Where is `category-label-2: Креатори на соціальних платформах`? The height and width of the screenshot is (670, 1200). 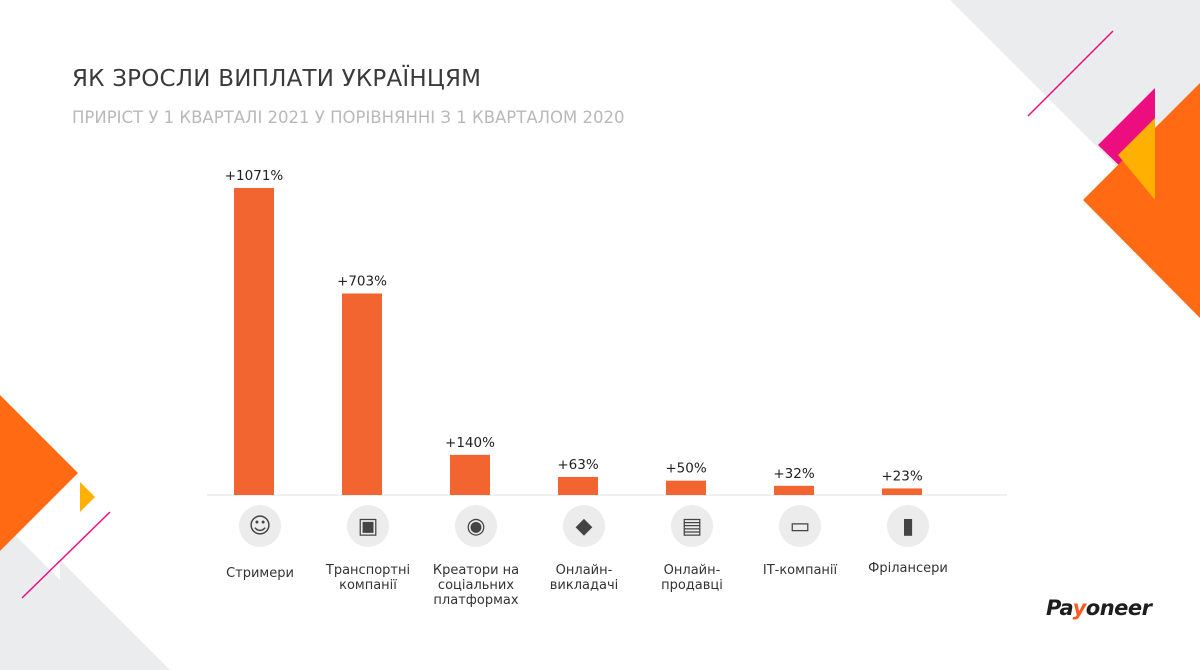 category-label-2: Креатори на соціальних платформах is located at coordinates (476, 585).